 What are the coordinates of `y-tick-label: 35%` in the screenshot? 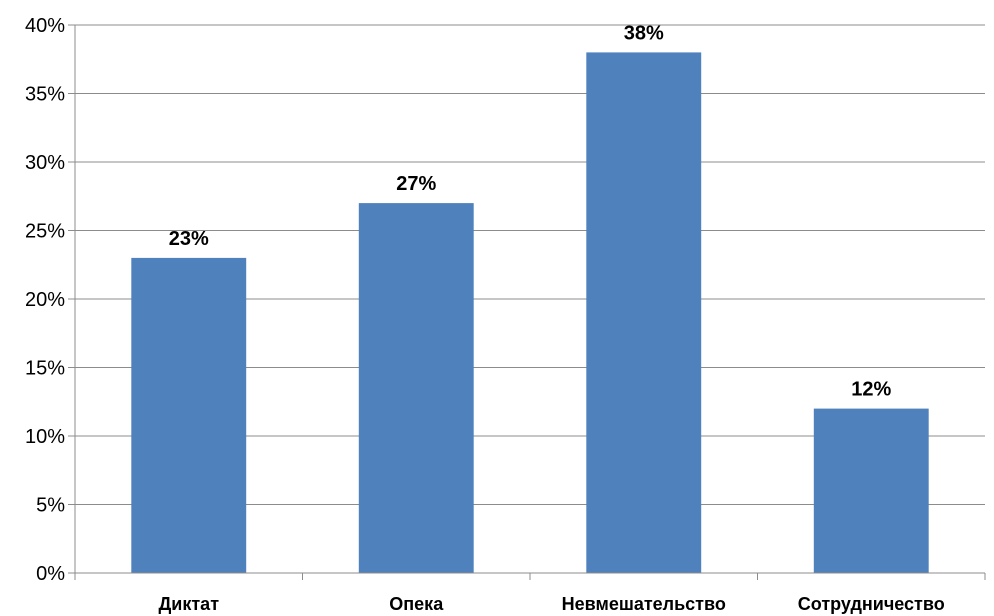 It's located at (45, 95).